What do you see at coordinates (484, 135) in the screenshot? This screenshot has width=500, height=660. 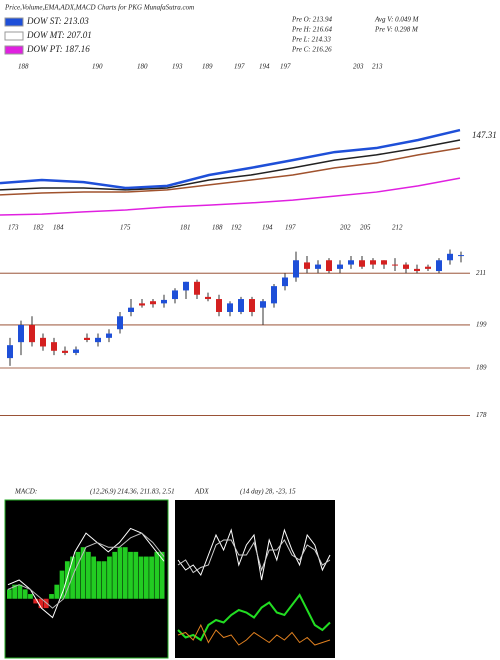 I see `ema-value-label: 147.31` at bounding box center [484, 135].